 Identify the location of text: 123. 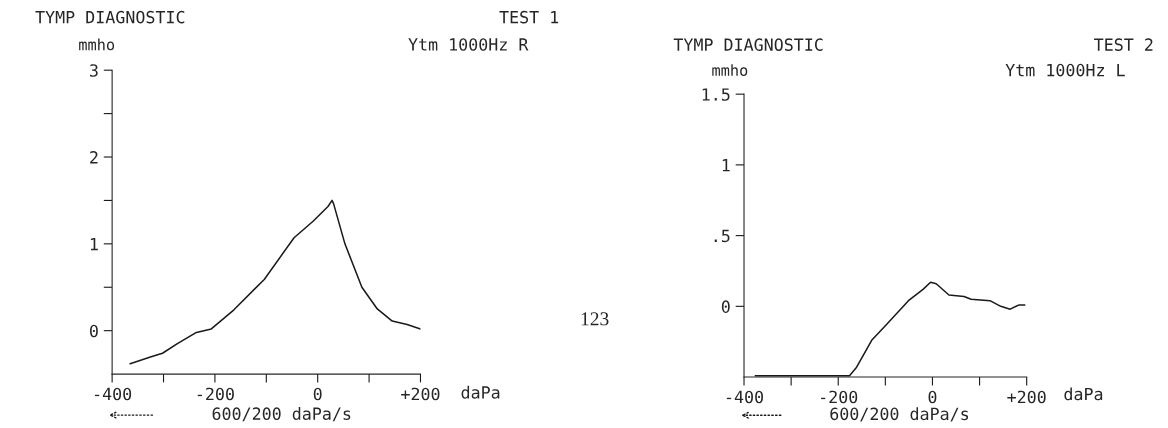
(595, 319).